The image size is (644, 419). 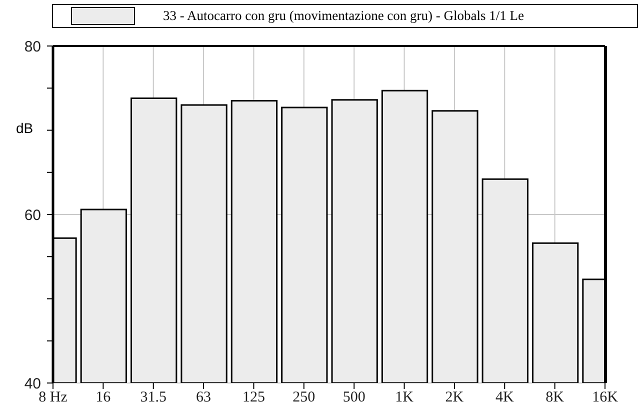 What do you see at coordinates (454, 398) in the screenshot?
I see `x-tick-label: 2K` at bounding box center [454, 398].